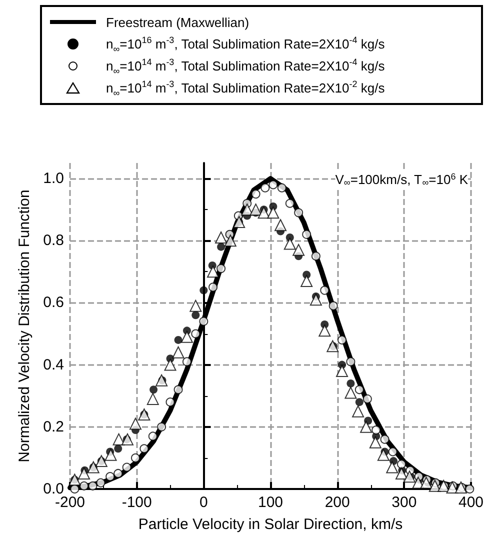  What do you see at coordinates (53, 365) in the screenshot?
I see `y-tick-label: 0.4` at bounding box center [53, 365].